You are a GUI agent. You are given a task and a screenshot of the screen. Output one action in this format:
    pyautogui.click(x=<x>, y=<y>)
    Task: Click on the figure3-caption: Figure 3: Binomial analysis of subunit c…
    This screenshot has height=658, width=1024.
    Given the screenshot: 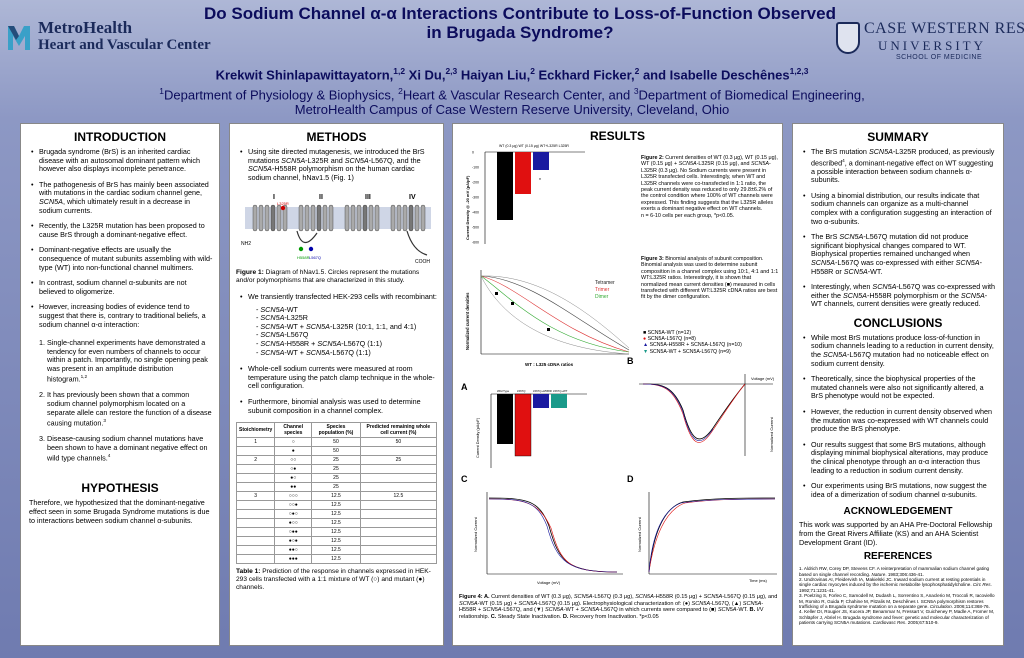 What is the action you would take?
    pyautogui.click(x=710, y=278)
    